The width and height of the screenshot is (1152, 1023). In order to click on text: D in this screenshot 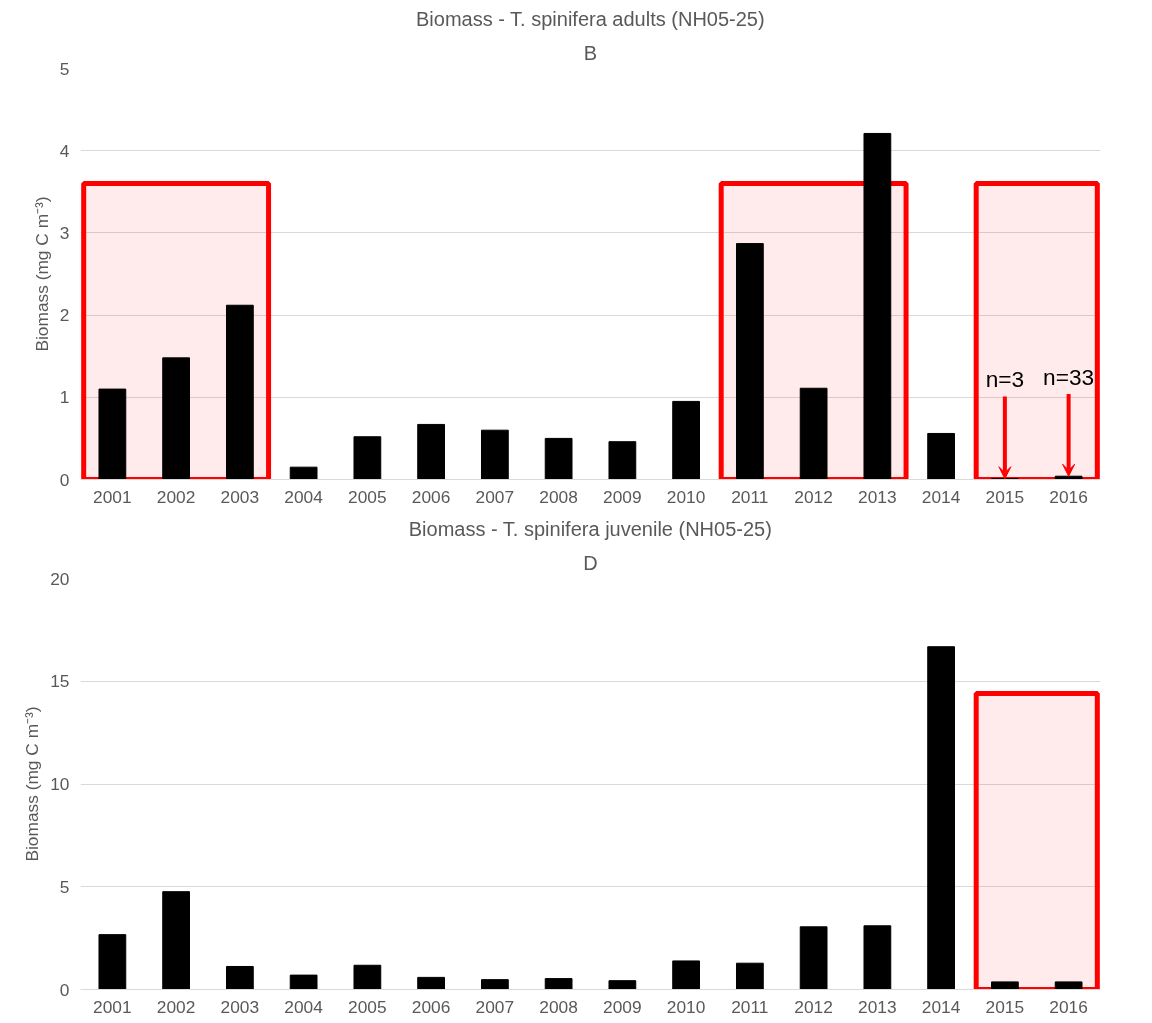, I will do `click(590, 562)`.